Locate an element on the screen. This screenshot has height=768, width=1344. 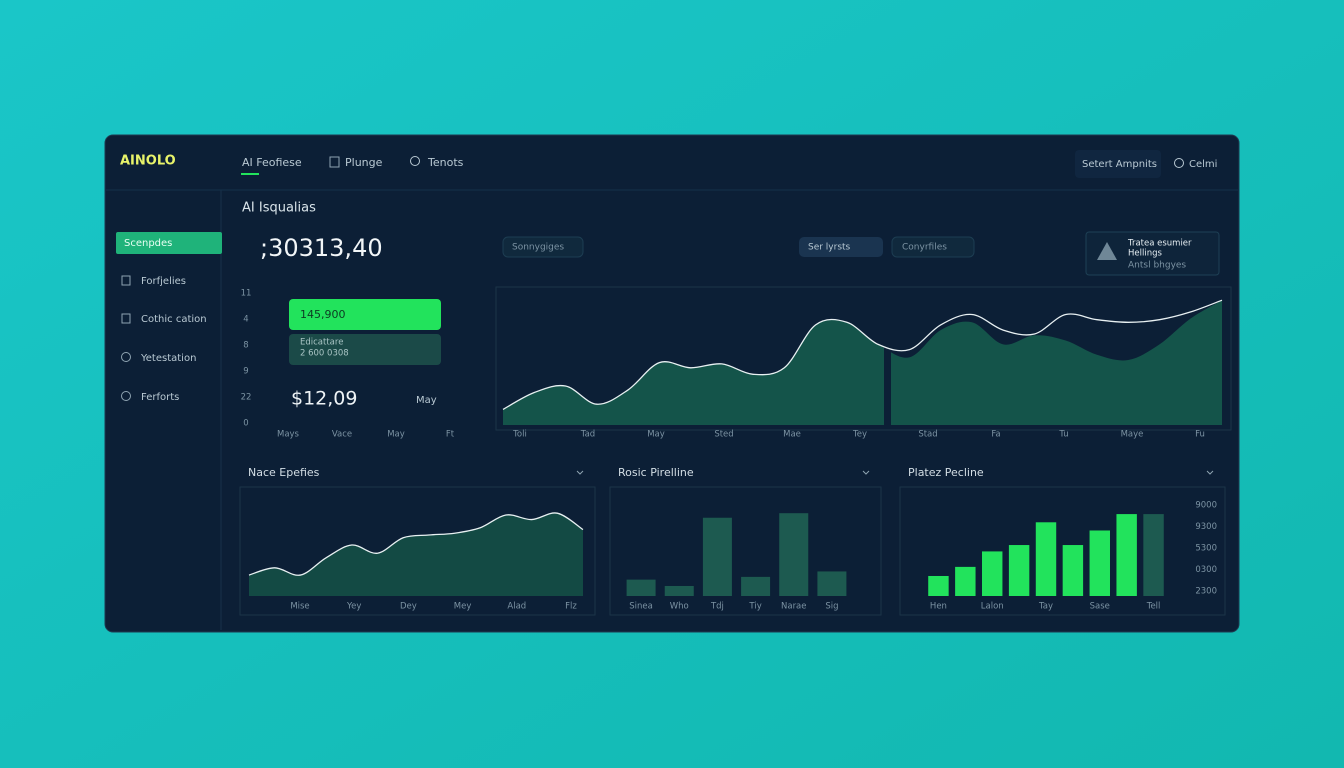
x-tick-label: Maye is located at coordinates (1132, 435).